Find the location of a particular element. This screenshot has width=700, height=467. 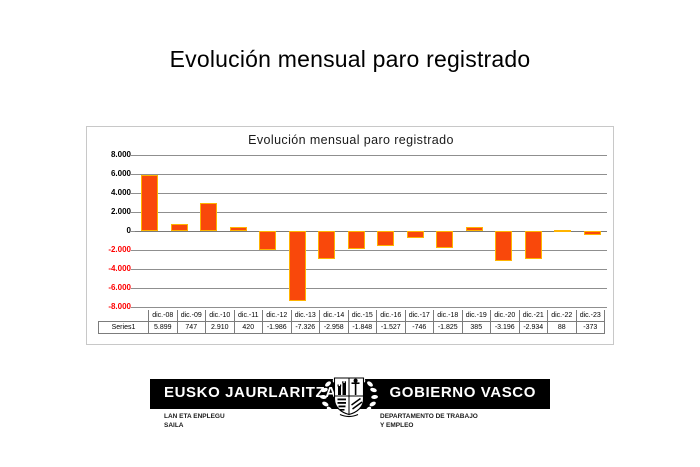

table-column-header: dic.-12 is located at coordinates (277, 316).